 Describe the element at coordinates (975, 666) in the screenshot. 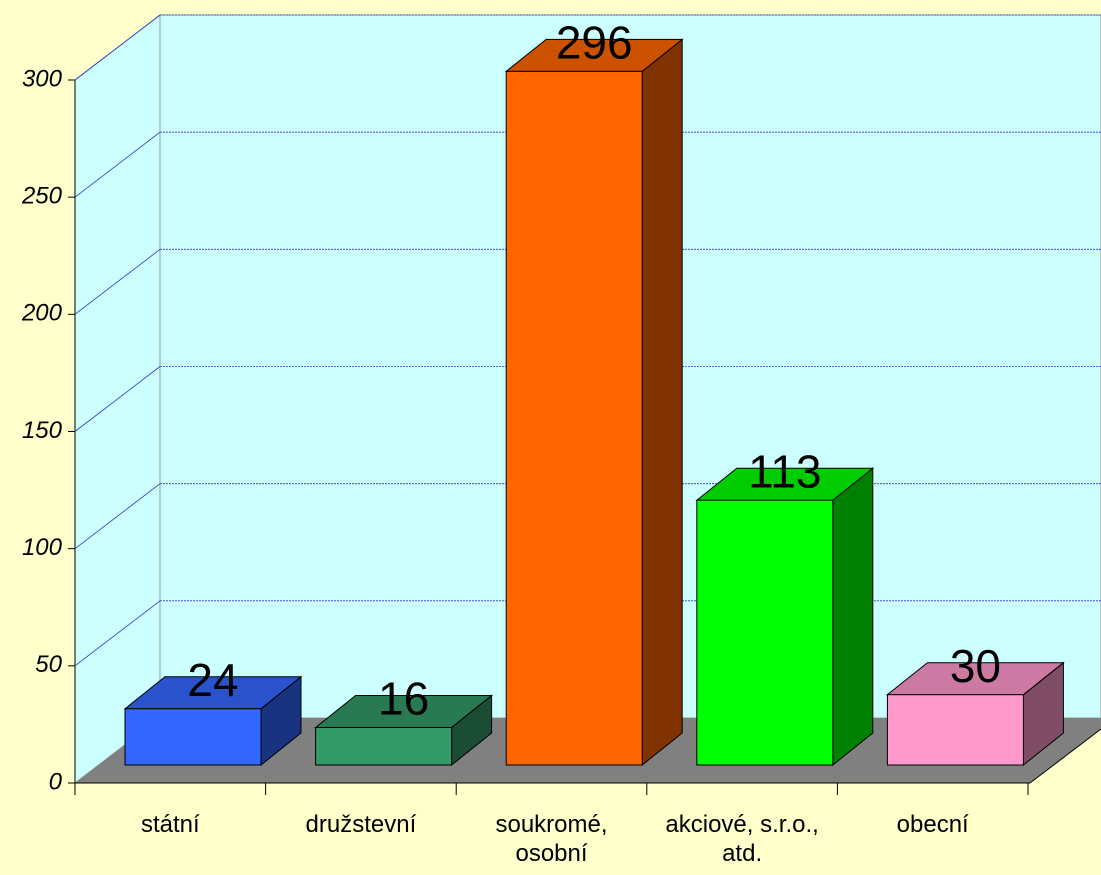

I see `data-label: 30` at that location.